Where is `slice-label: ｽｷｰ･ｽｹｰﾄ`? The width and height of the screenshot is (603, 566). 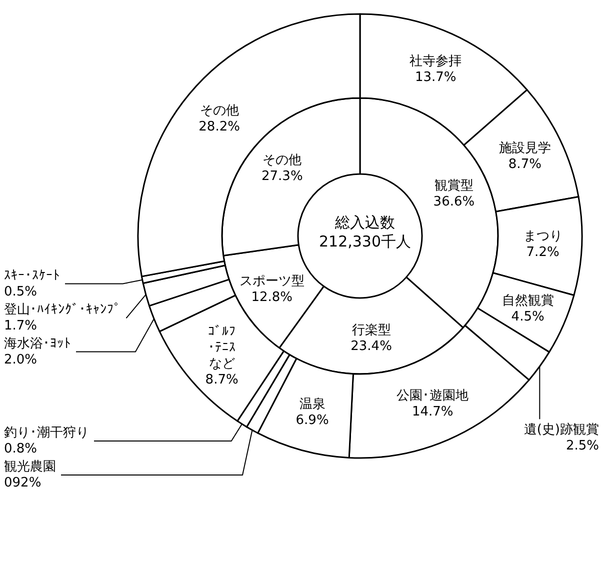 slice-label: ｽｷｰ･ｽｹｰﾄ is located at coordinates (32, 276).